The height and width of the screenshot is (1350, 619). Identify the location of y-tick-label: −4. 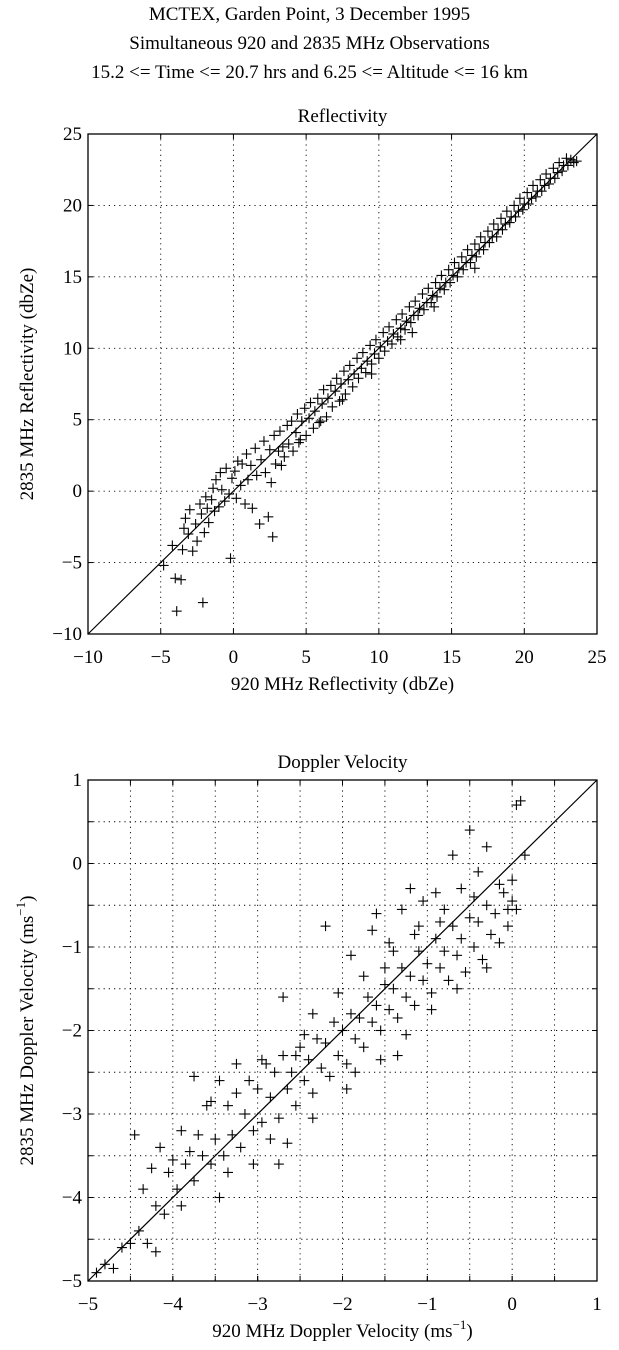
(72, 1198).